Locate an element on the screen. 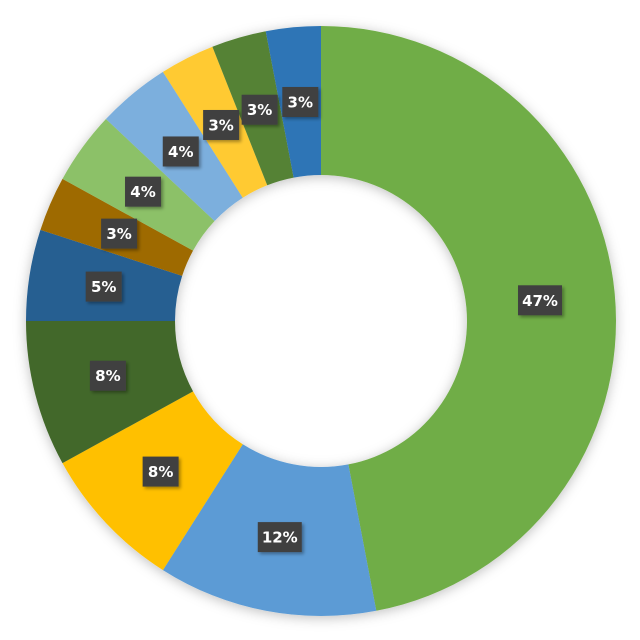 The width and height of the screenshot is (640, 640). data-label-8: 3% is located at coordinates (221, 124).